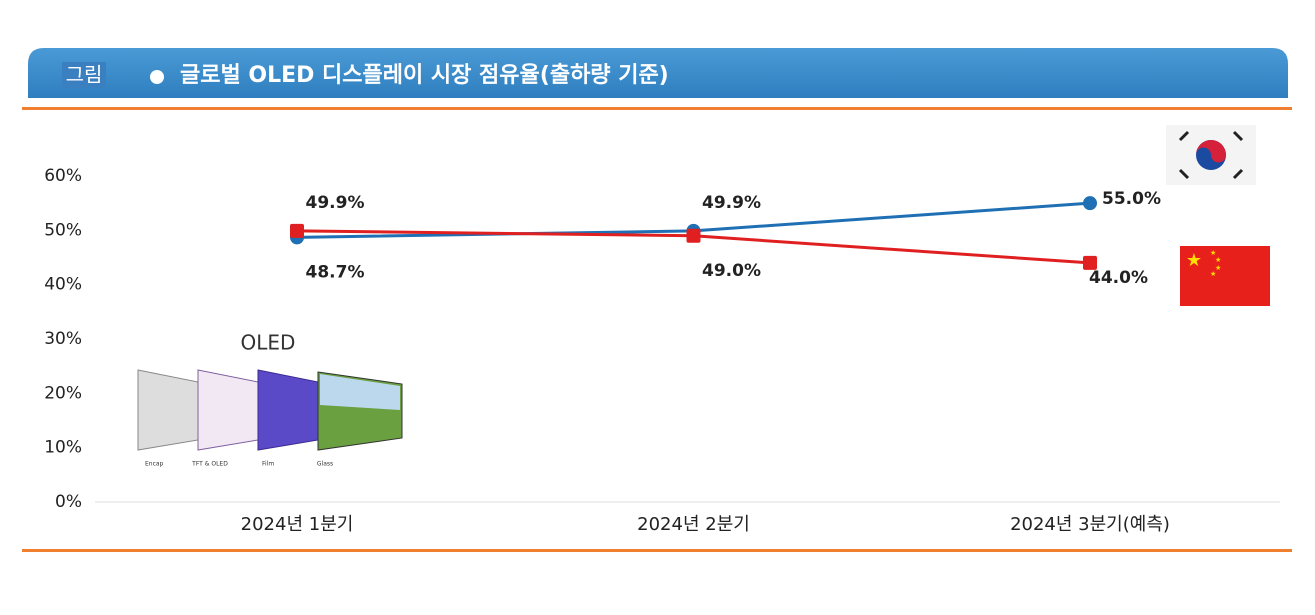  What do you see at coordinates (63, 285) in the screenshot?
I see `y-tick-label: 40%` at bounding box center [63, 285].